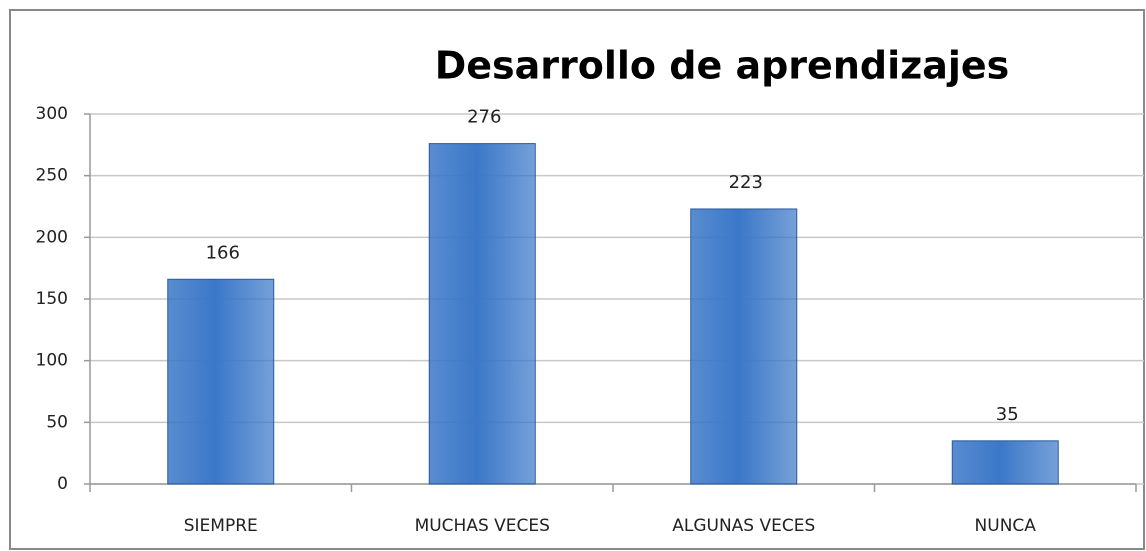  Describe the element at coordinates (484, 117) in the screenshot. I see `data-label: 276` at that location.